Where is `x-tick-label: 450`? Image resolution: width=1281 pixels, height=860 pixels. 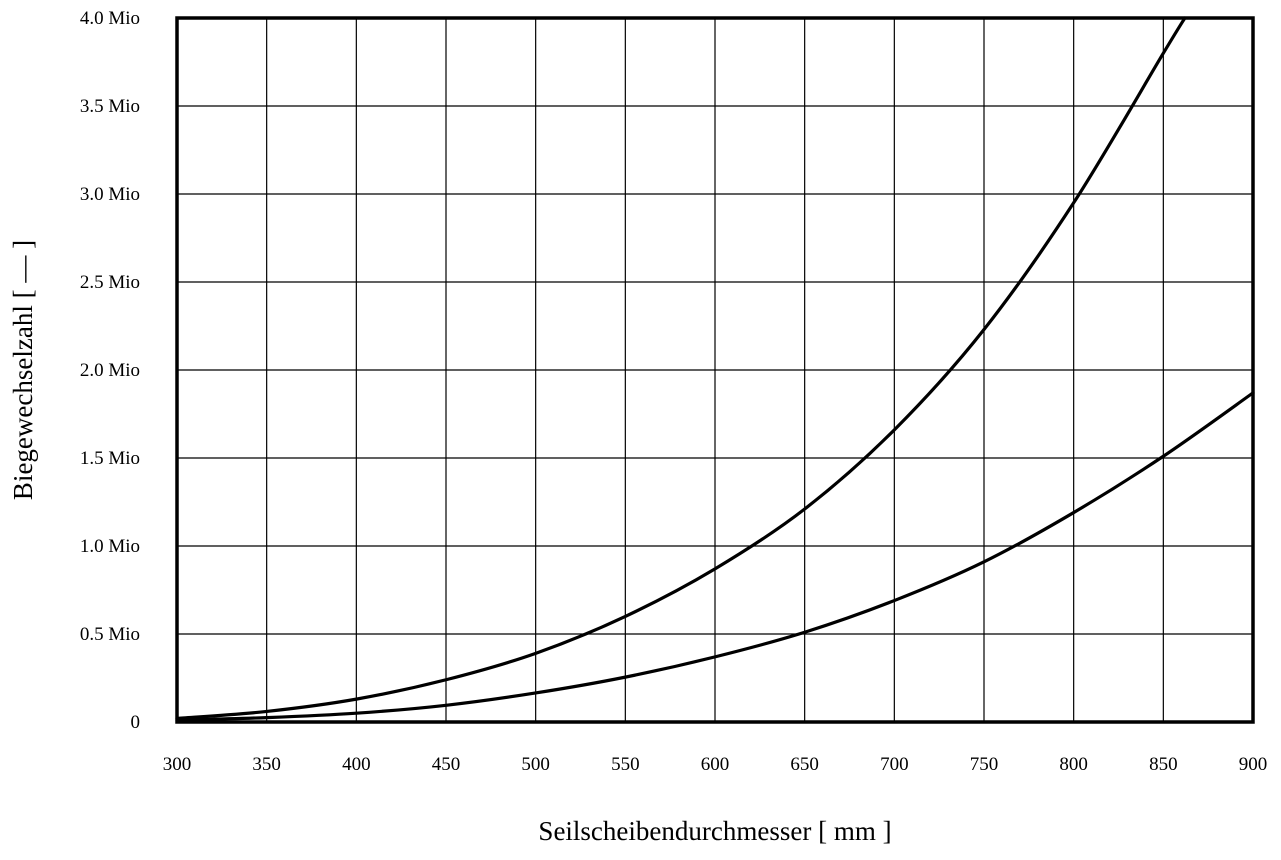 x-tick-label: 450 is located at coordinates (446, 764).